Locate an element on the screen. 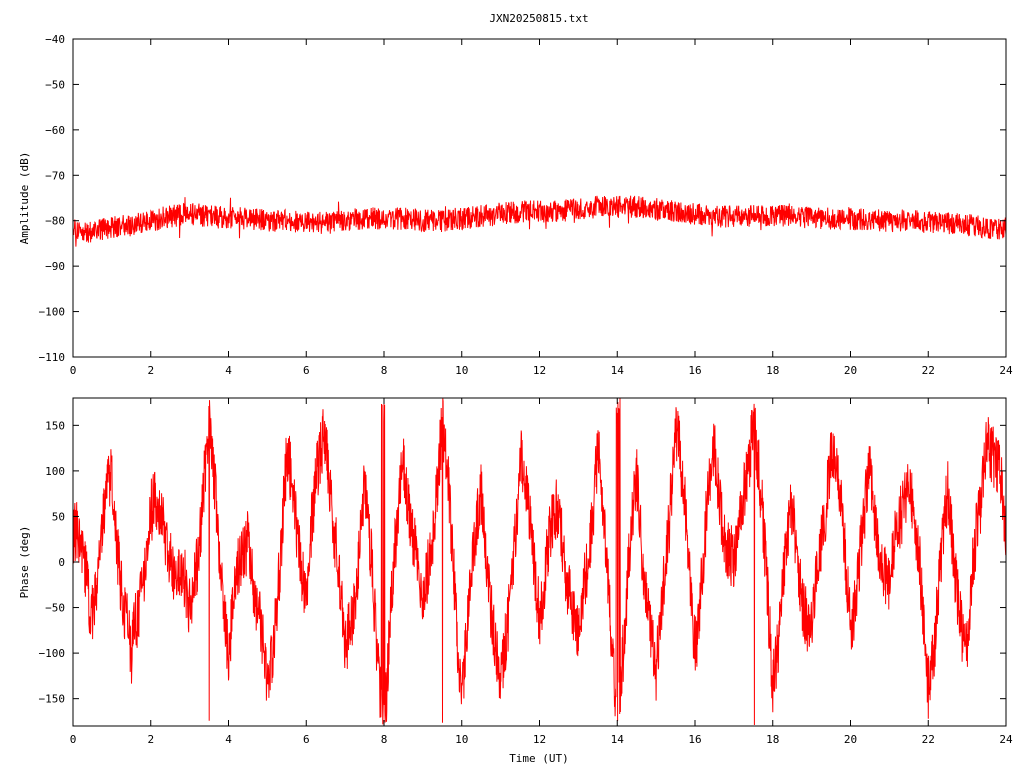 Image resolution: width=1024 pixels, height=768 pixels. phase-y-axis-label: Phase (deg) is located at coordinates (24, 562).